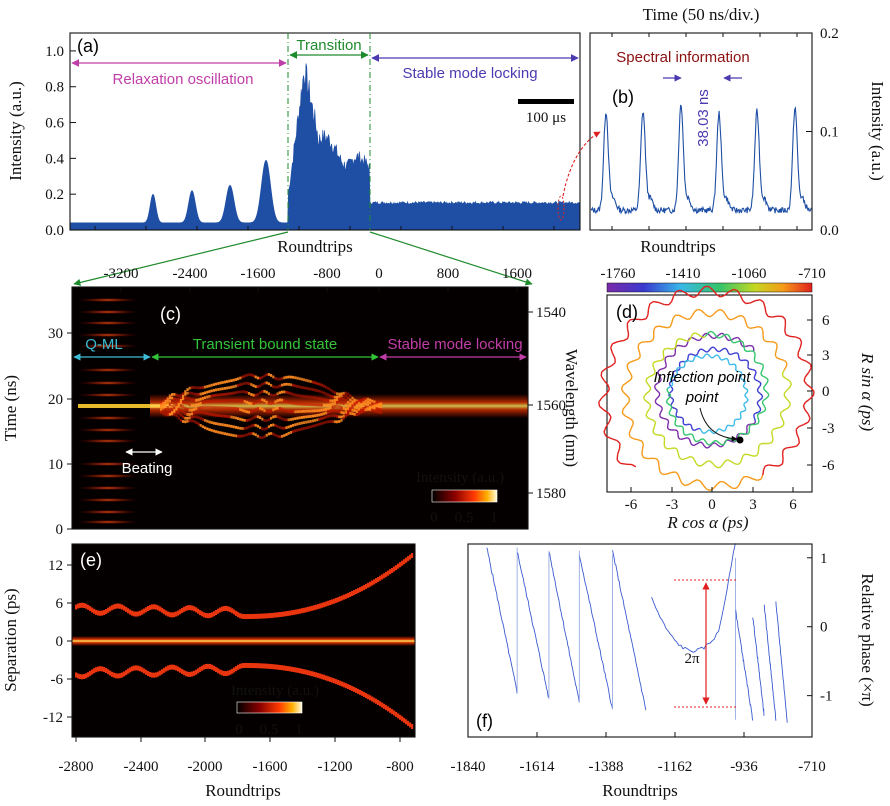 The height and width of the screenshot is (806, 890). Describe the element at coordinates (183, 79) in the screenshot. I see `relaxation-label: Relaxation oscillation` at that location.